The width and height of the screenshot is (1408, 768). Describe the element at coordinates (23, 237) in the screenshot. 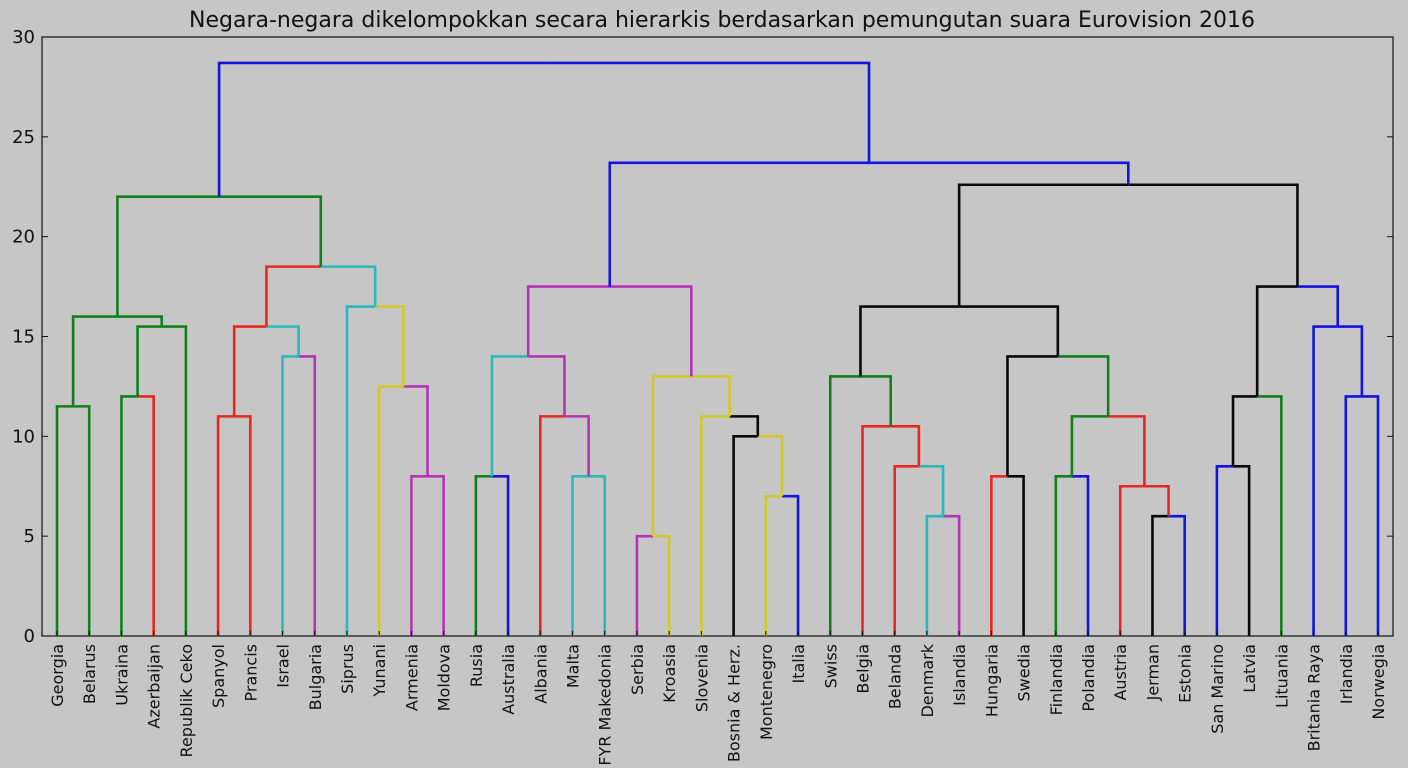

I see `y-tick-label: 20` at that location.